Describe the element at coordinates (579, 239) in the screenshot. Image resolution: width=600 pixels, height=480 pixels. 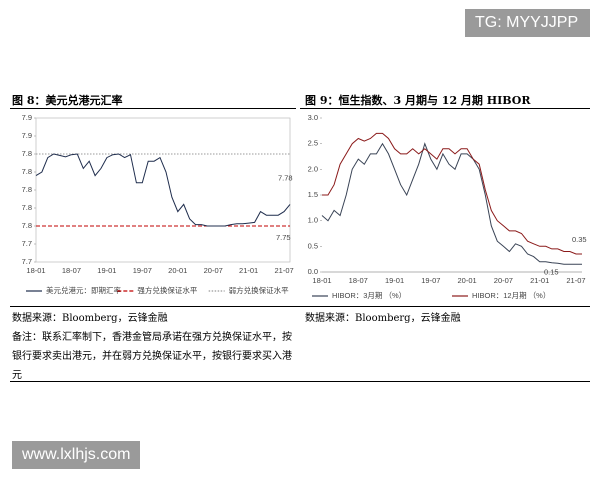
I see `annotation: 0.35` at that location.